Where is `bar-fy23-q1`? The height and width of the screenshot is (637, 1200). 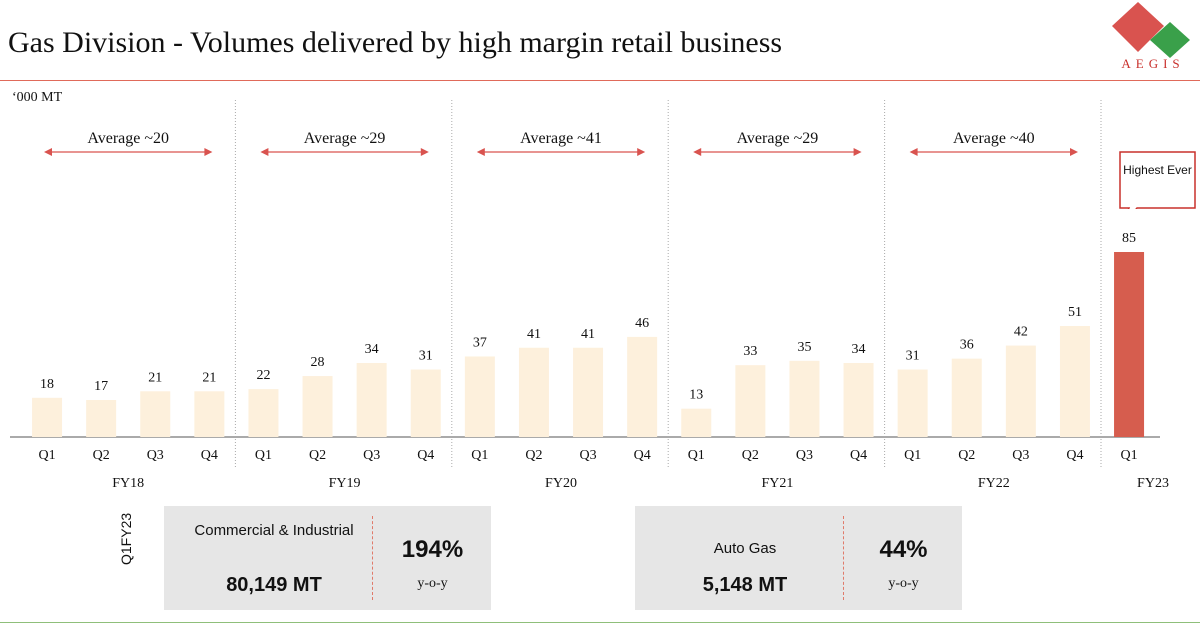 bar-fy23-q1 is located at coordinates (1129, 344).